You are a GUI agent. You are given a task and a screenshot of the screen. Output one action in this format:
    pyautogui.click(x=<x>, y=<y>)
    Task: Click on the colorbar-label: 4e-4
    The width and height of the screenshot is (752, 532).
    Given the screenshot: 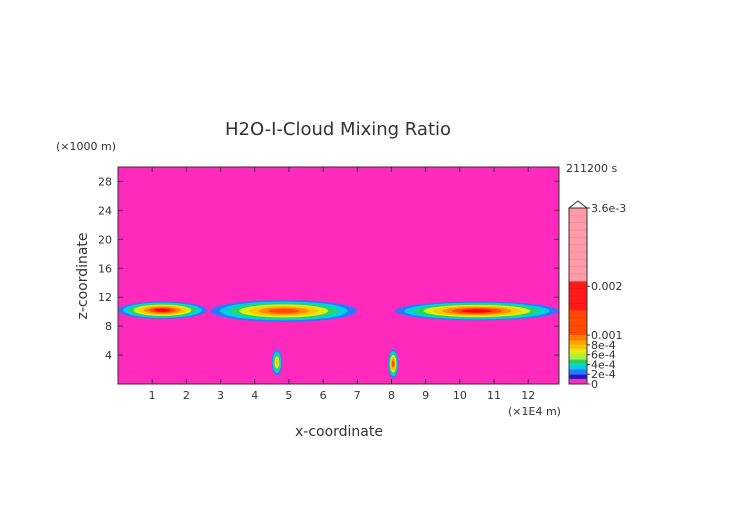 What is the action you would take?
    pyautogui.click(x=603, y=364)
    